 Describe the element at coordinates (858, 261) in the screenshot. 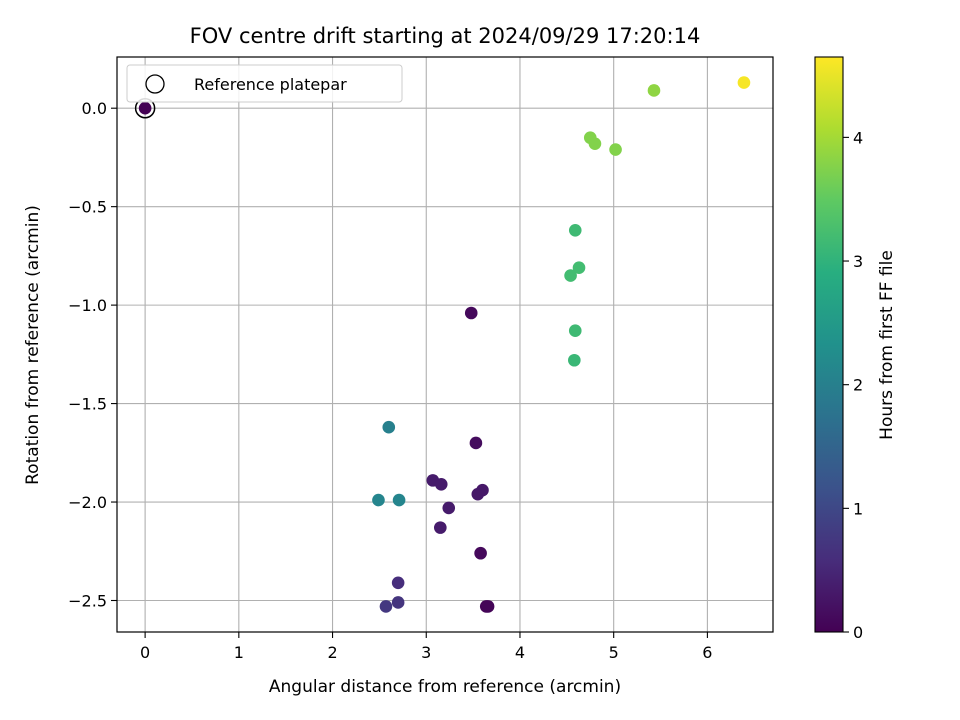

I see `colorbar-tick-label: 3` at that location.